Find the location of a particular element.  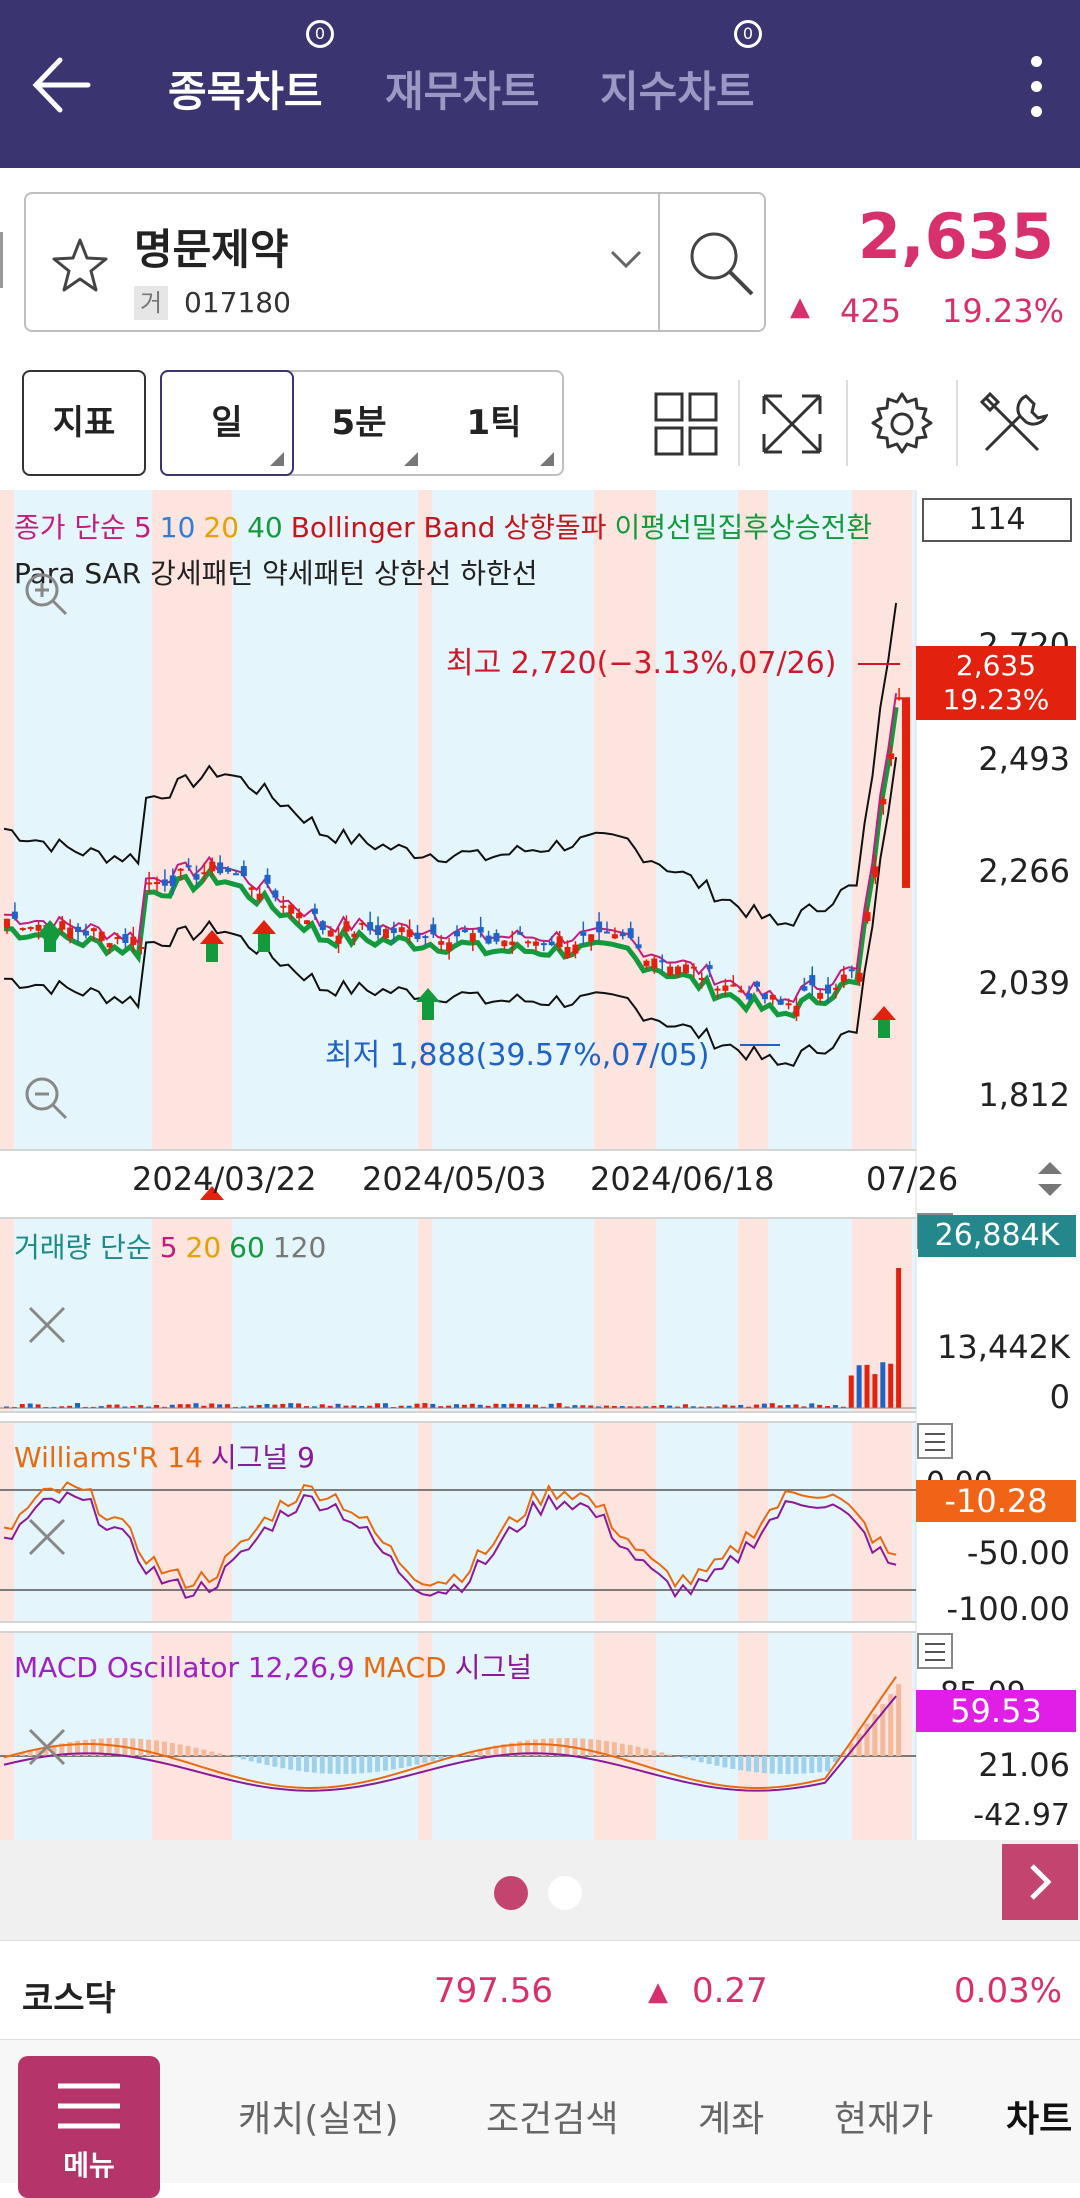

page-dot-active is located at coordinates (511, 1893).